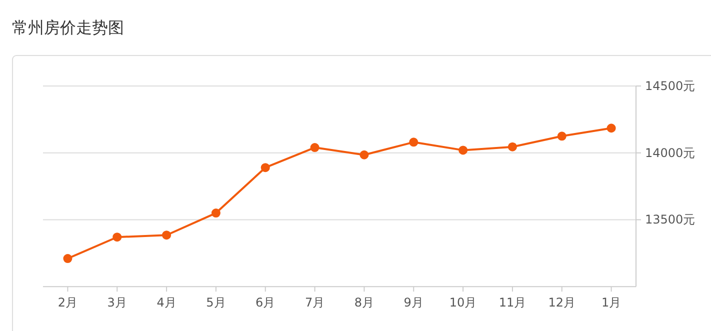  Describe the element at coordinates (562, 303) in the screenshot. I see `x-tick-label: 12月` at that location.